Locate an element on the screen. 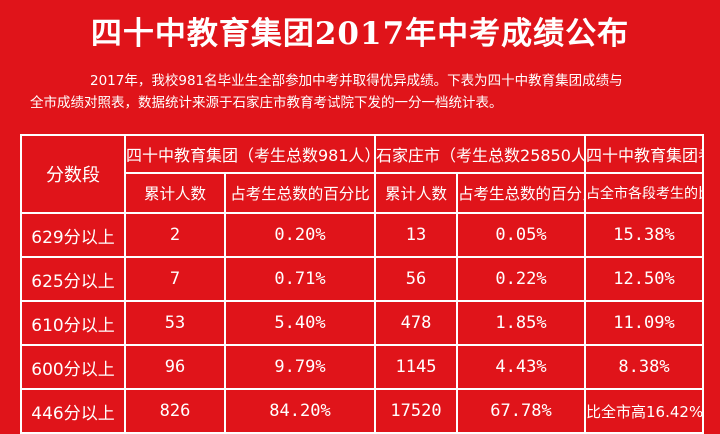 The height and width of the screenshot is (434, 720). group-pct-cell: 0.20% is located at coordinates (300, 235).